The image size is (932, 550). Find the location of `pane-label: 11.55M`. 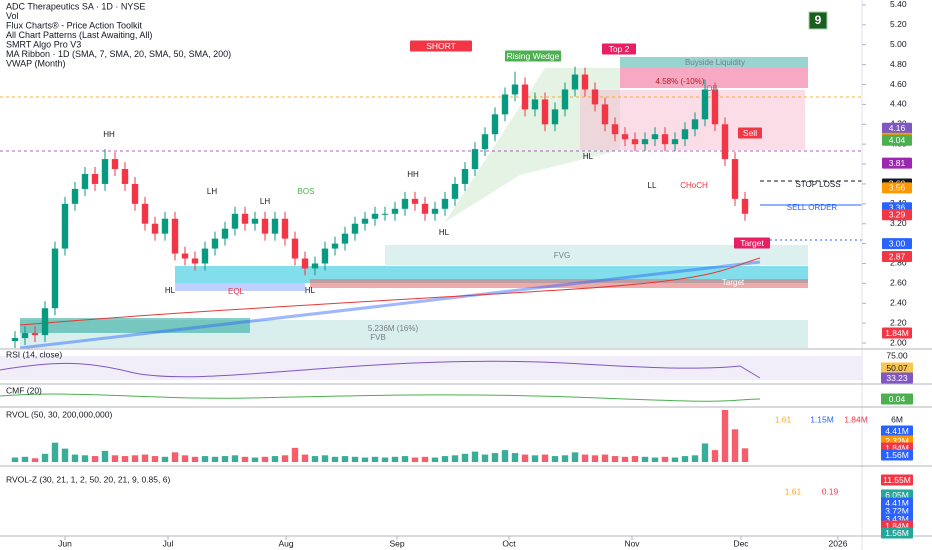

pane-label: 11.55M is located at coordinates (897, 480).